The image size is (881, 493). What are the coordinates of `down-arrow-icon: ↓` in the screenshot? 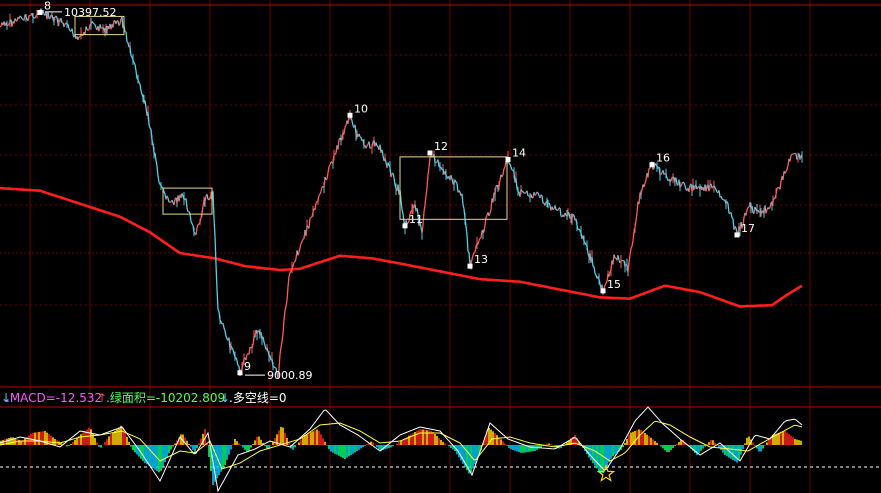 It's located at (225, 398).